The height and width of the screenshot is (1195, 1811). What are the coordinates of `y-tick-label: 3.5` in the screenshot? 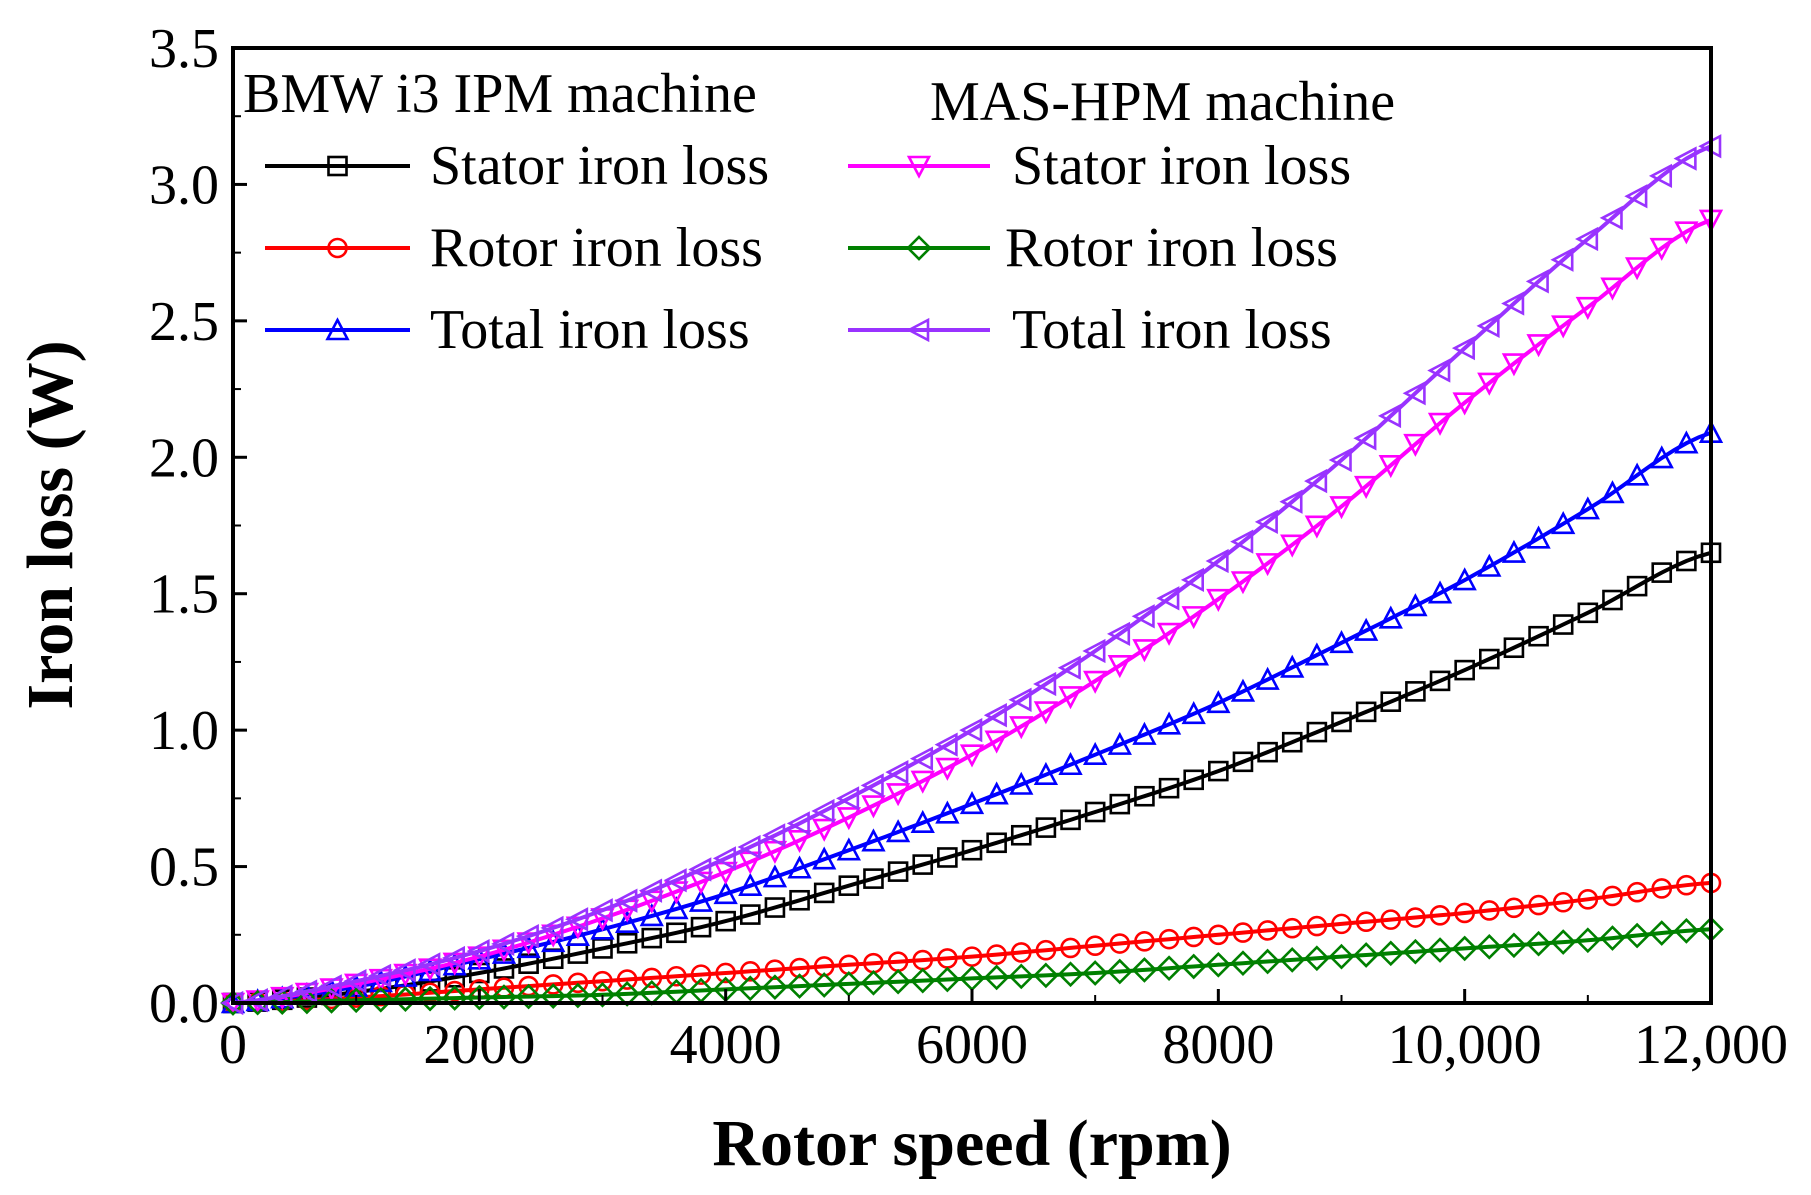 It's located at (184, 49).